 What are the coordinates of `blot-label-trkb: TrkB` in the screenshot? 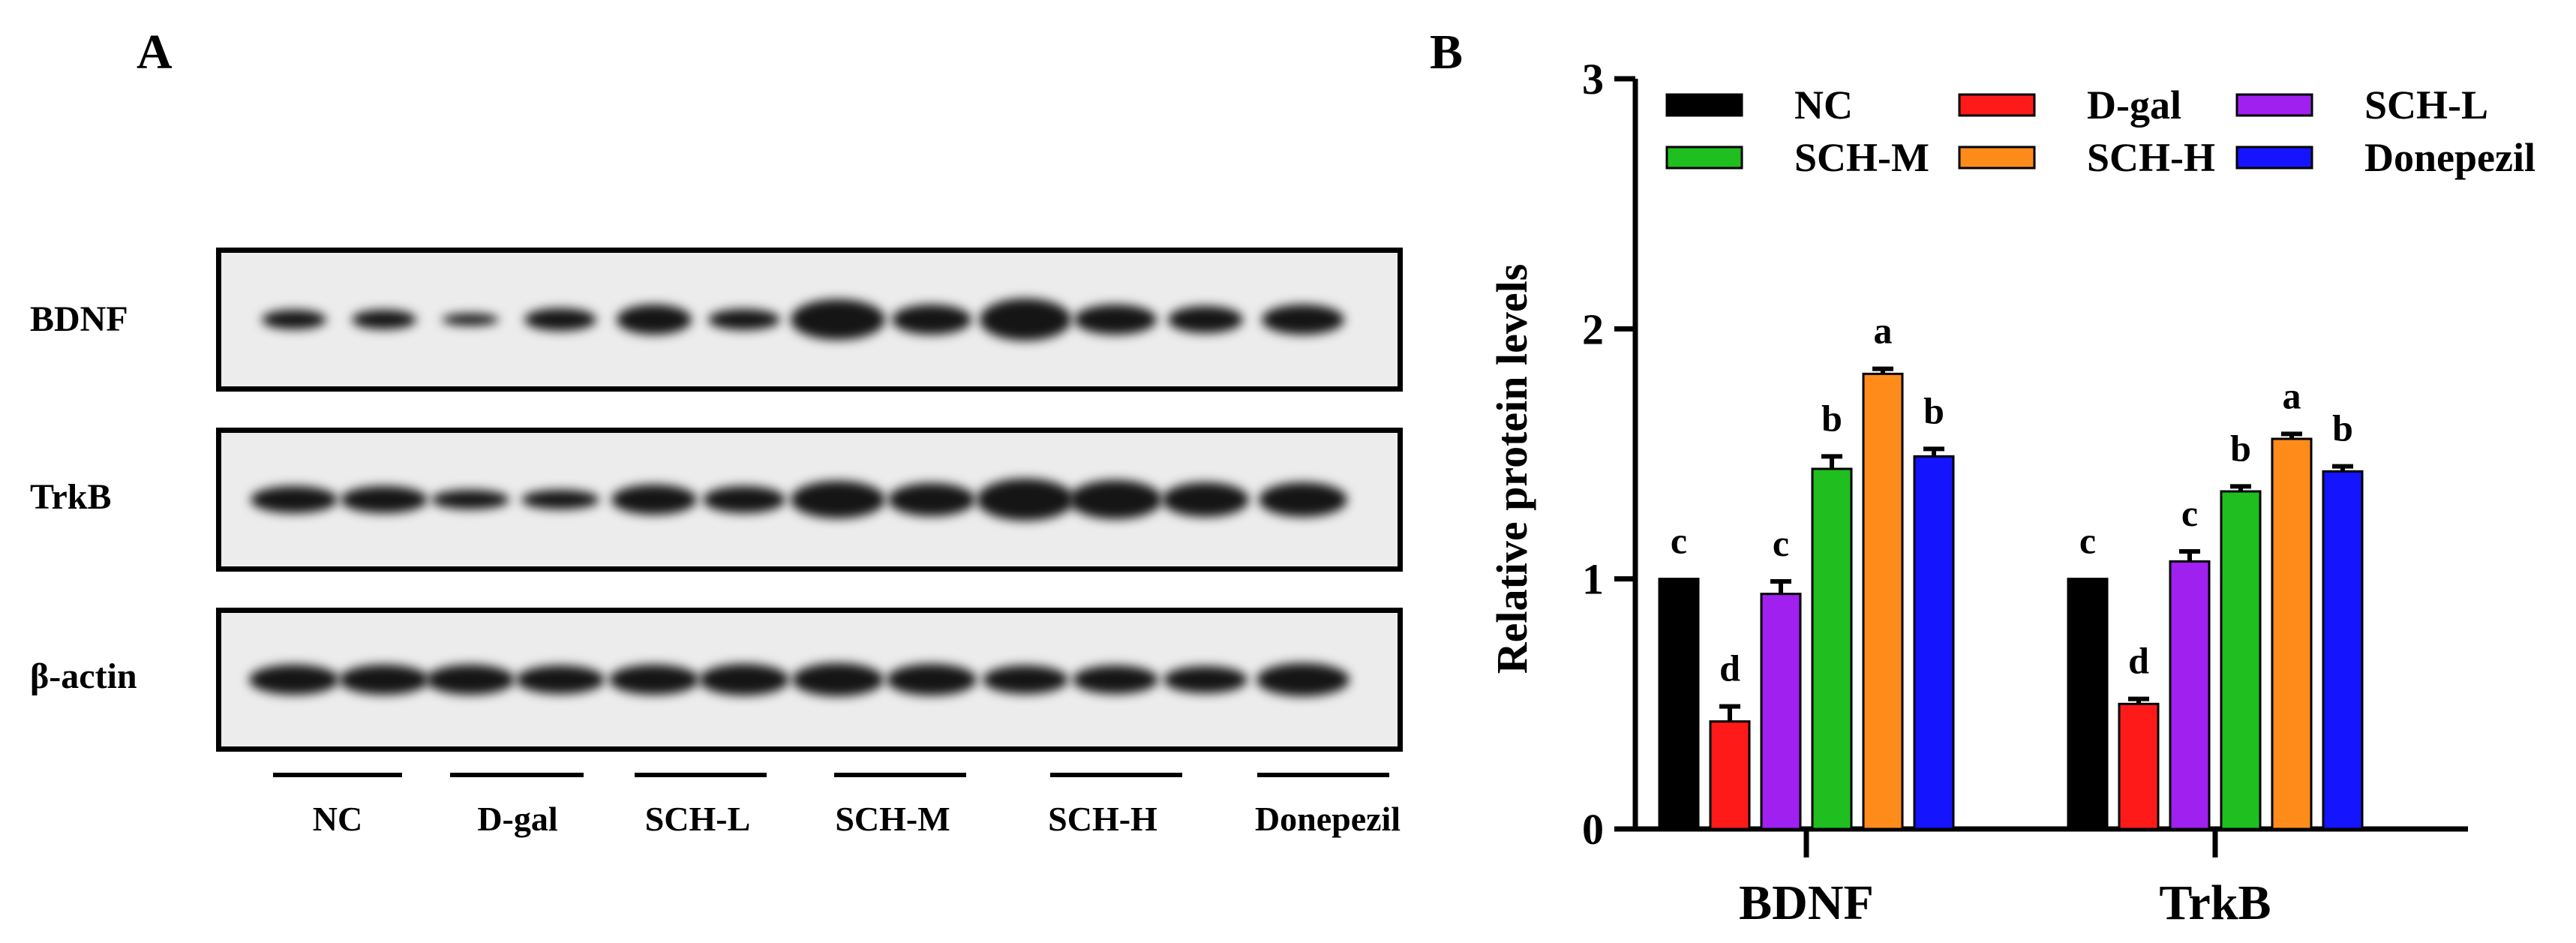 It's located at (71, 497).